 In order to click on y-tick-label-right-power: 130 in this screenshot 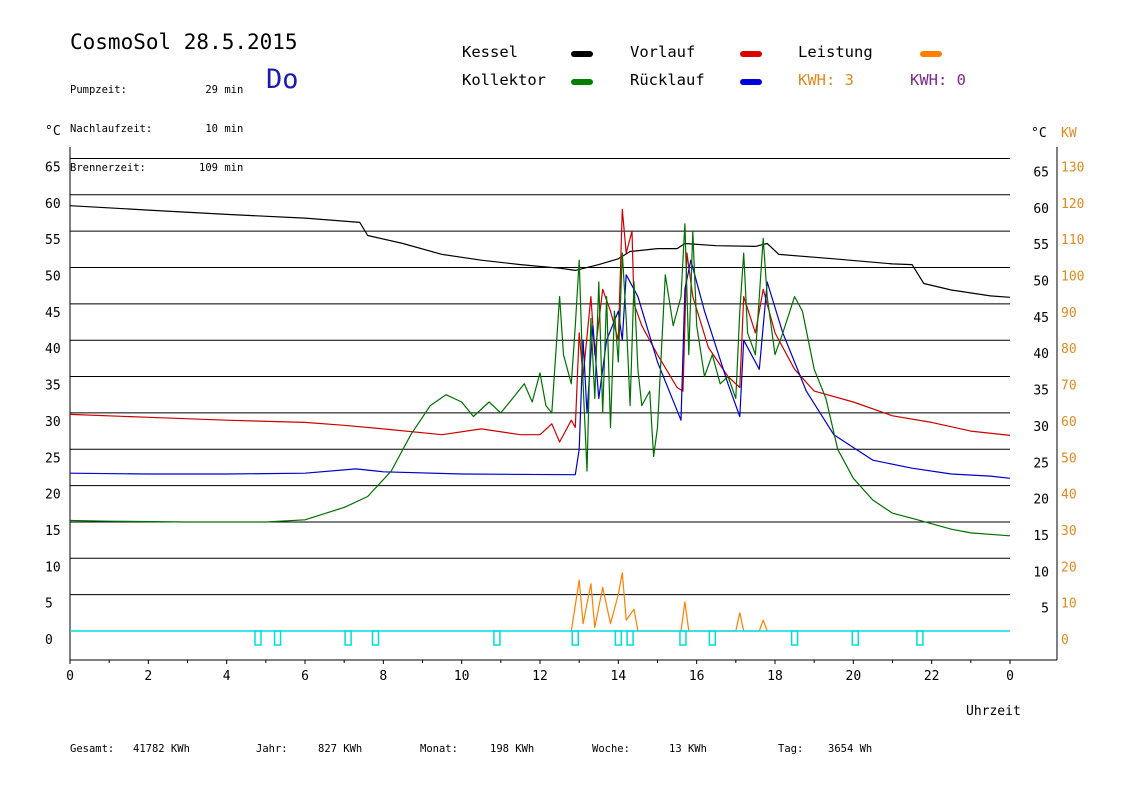, I will do `click(1072, 167)`.